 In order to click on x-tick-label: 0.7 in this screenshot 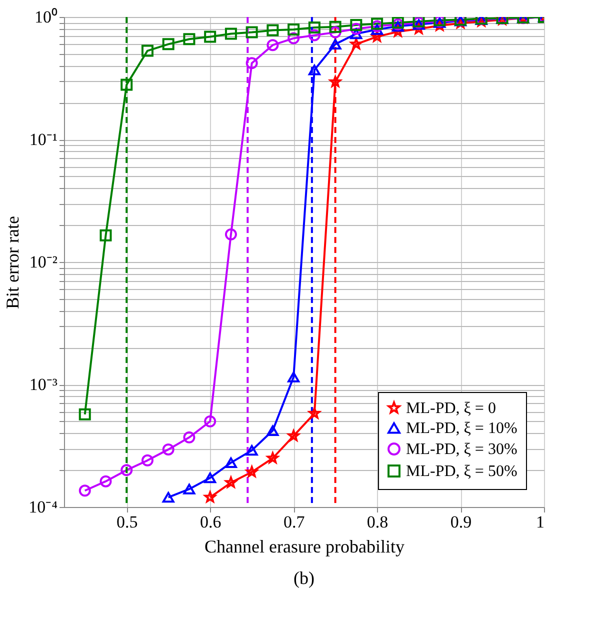, I will do `click(294, 522)`.